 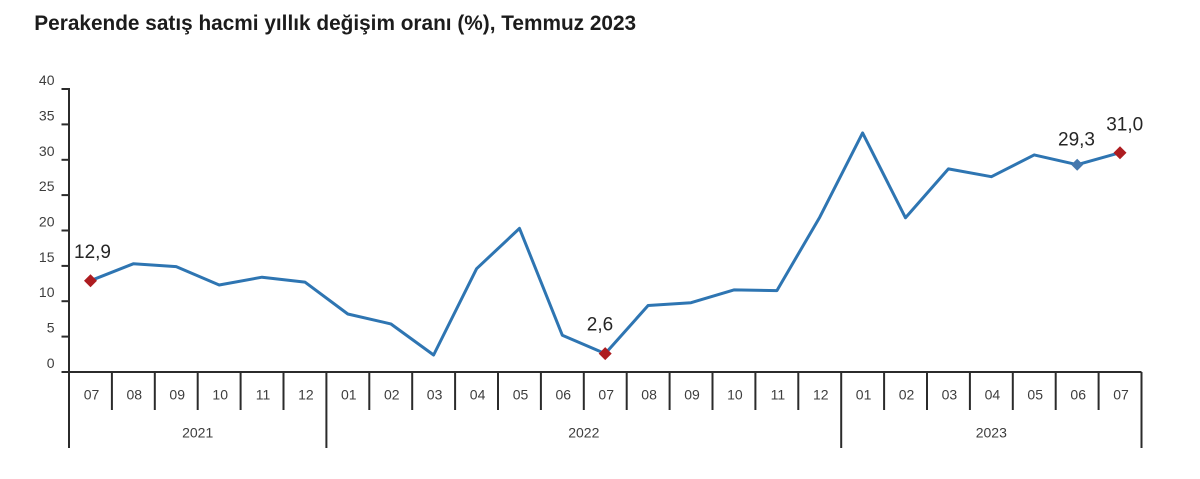 What do you see at coordinates (47, 222) in the screenshot?
I see `svg-text: 20` at bounding box center [47, 222].